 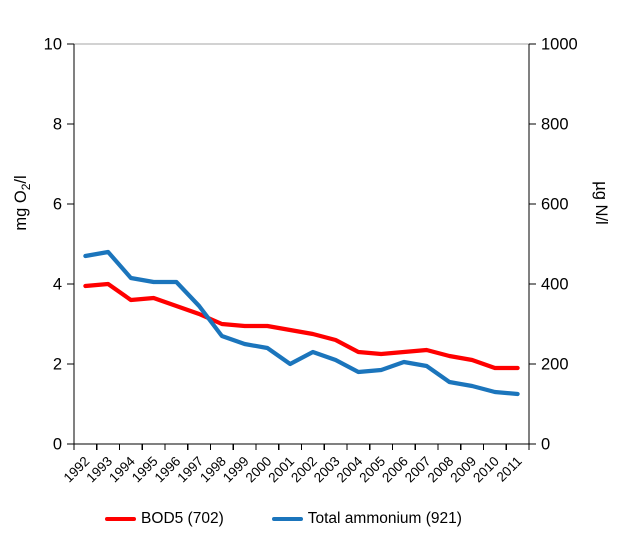 I want to click on total-ammonium-legend-label: Total ammonium (921), so click(x=384, y=518).